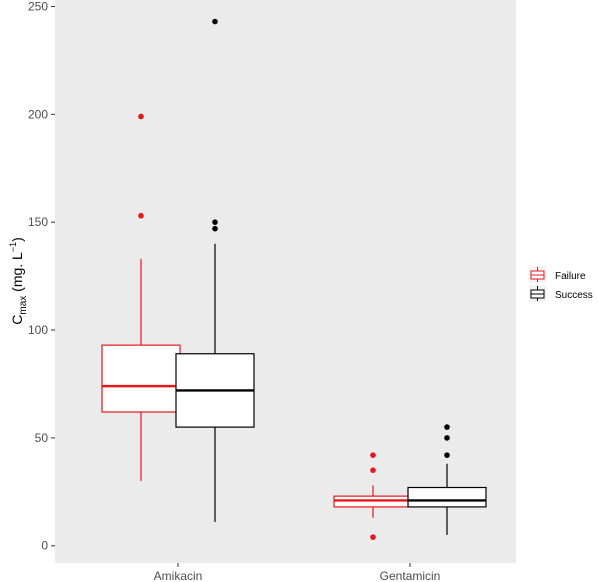  What do you see at coordinates (17, 320) in the screenshot?
I see `y-title-main: C` at bounding box center [17, 320].